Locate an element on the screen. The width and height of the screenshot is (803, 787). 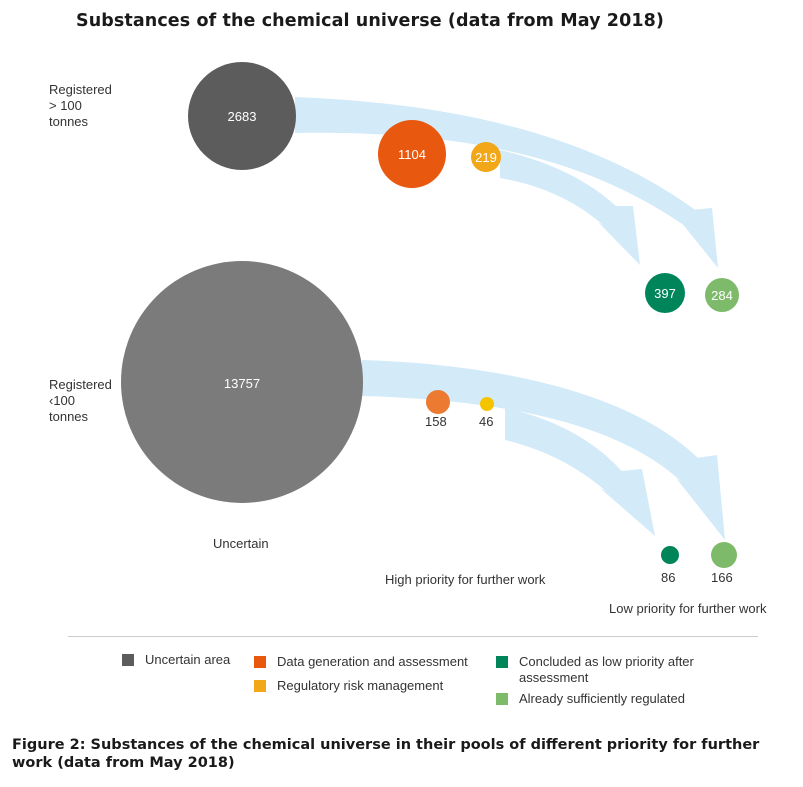
flow-arrow-bottom-to-regulated is located at coordinates (543, 450).